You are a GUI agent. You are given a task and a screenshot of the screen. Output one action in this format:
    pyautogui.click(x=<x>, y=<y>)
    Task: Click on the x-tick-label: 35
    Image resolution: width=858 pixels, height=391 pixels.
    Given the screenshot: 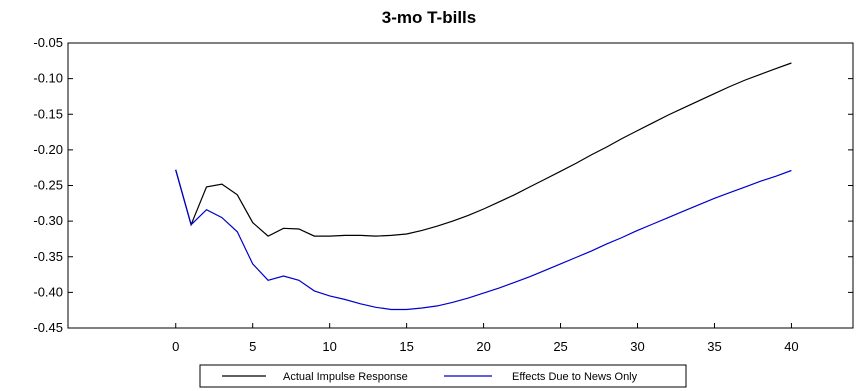 What is the action you would take?
    pyautogui.click(x=714, y=346)
    